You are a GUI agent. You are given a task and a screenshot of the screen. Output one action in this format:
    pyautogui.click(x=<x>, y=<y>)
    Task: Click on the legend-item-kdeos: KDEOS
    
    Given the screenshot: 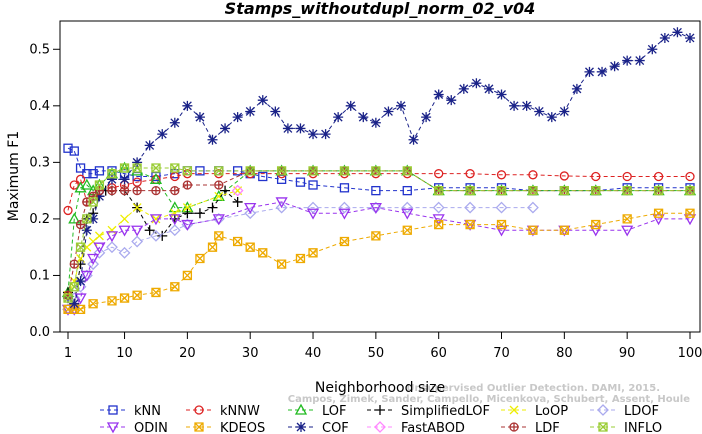 What is the action you would take?
    pyautogui.click(x=225, y=427)
    